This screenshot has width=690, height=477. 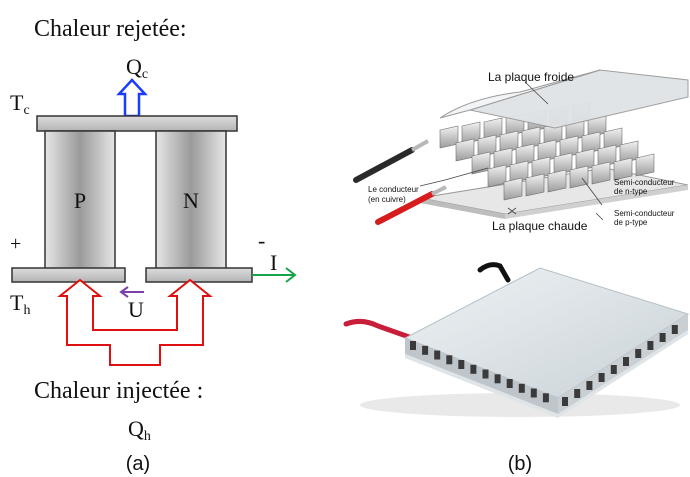 I want to click on module-red-wire, so click(x=379, y=329).